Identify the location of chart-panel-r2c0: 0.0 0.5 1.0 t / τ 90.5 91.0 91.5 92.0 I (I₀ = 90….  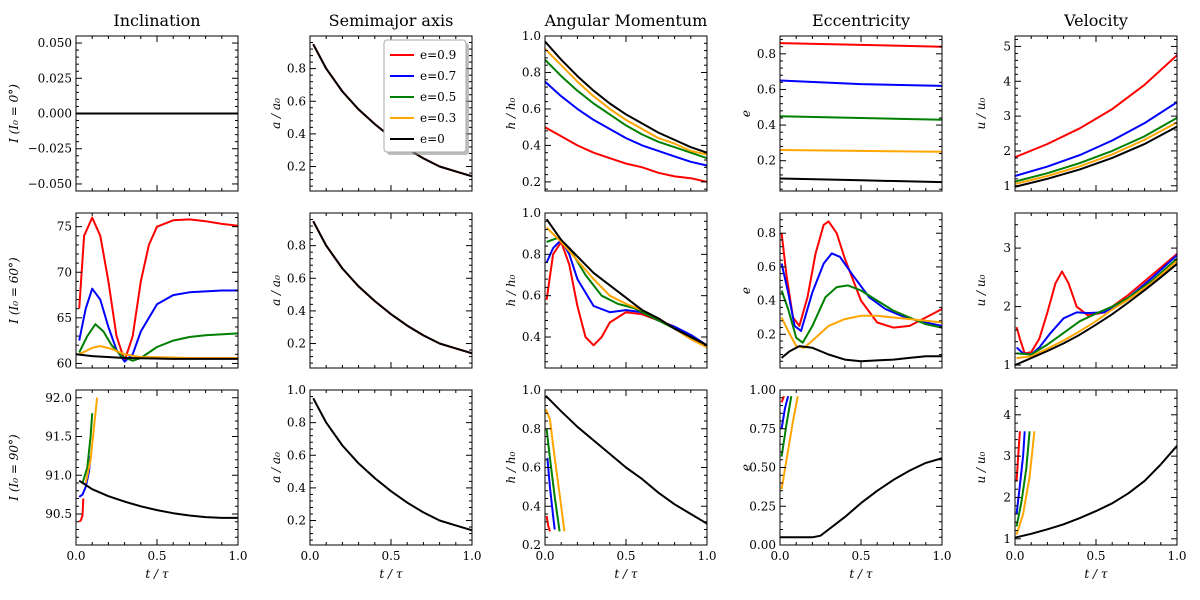
(127, 485).